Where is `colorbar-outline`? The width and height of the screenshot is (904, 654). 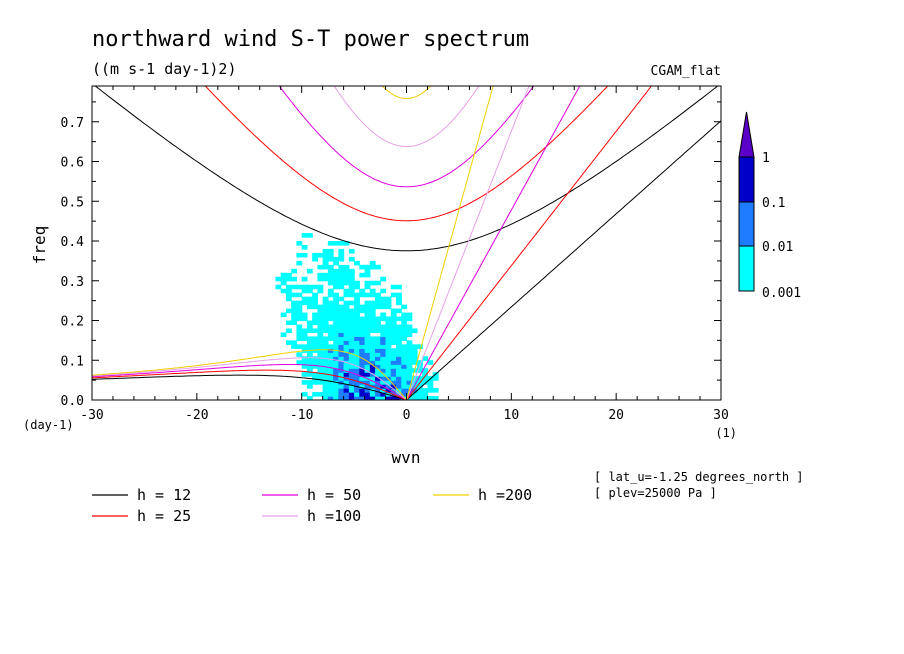
colorbar-outline is located at coordinates (746, 201).